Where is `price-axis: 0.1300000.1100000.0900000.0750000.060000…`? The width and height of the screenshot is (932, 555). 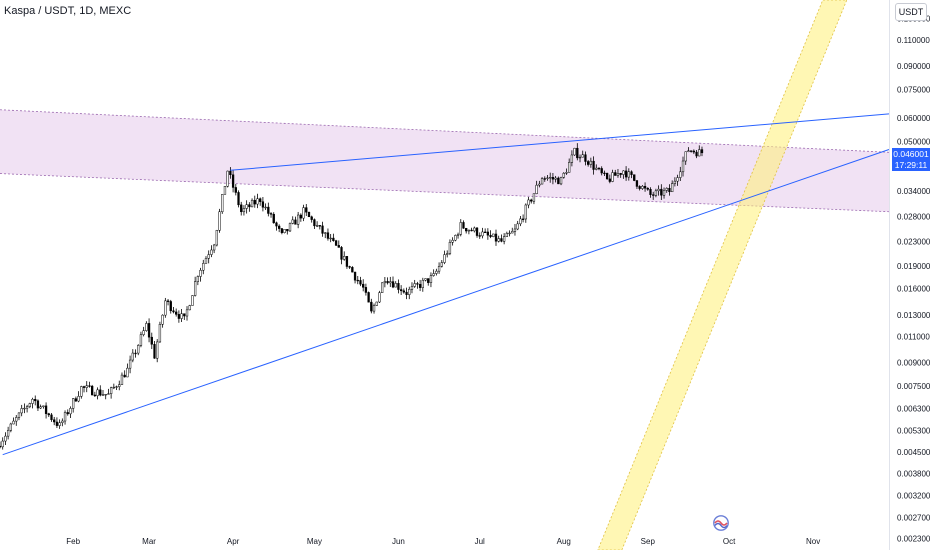
price-axis: 0.1300000.1100000.0900000.0750000.060000… is located at coordinates (914, 278).